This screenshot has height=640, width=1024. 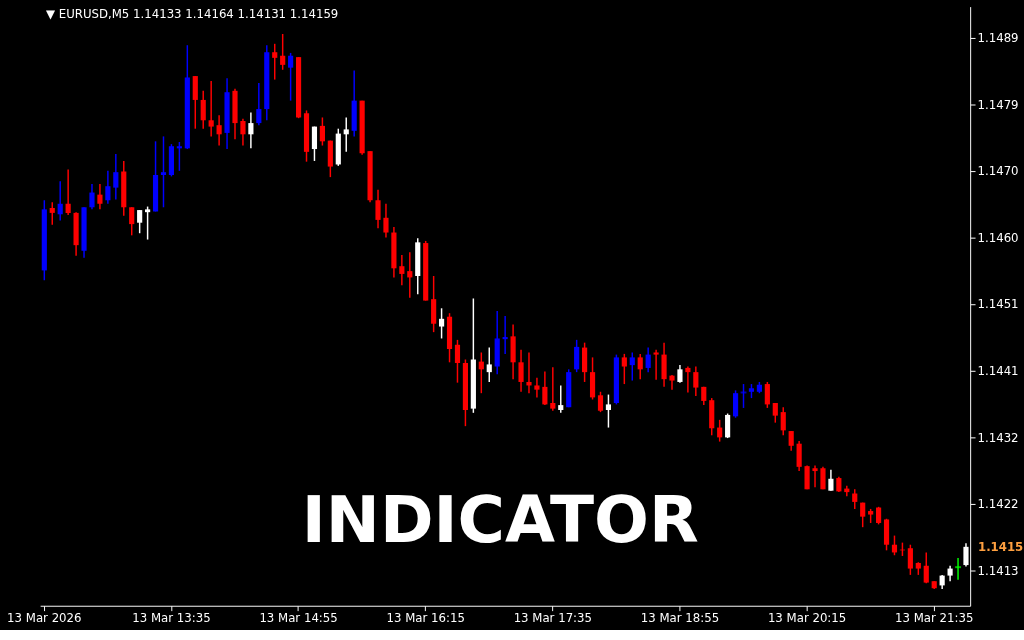 What do you see at coordinates (998, 437) in the screenshot?
I see `y-tick-label: 1.1432` at bounding box center [998, 437].